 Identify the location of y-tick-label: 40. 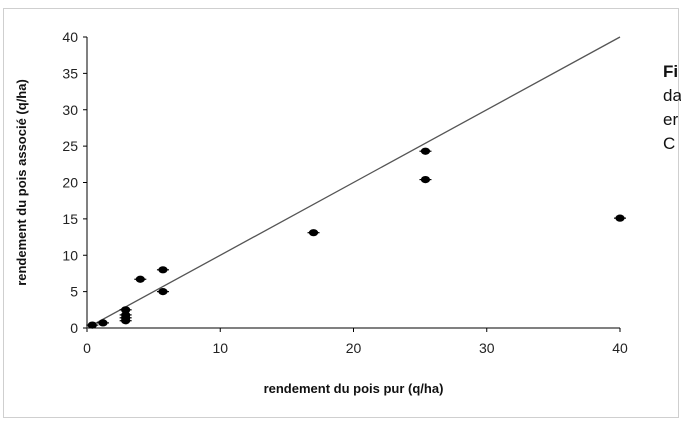
(70, 37).